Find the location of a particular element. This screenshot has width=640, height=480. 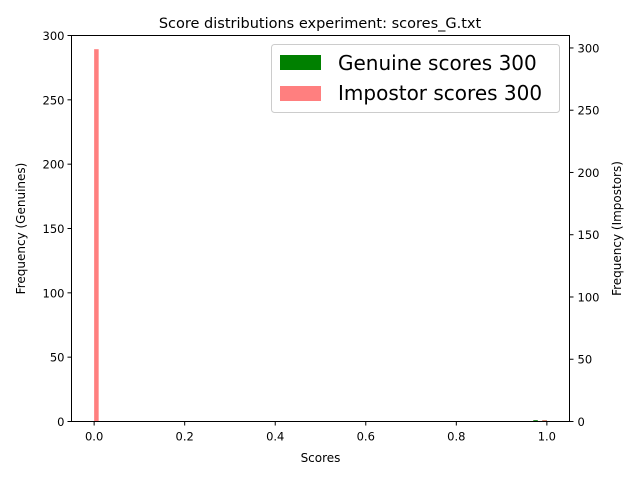

right-y-axis-ticks: 0 50 100 150 200 250 300 is located at coordinates (584, 235).